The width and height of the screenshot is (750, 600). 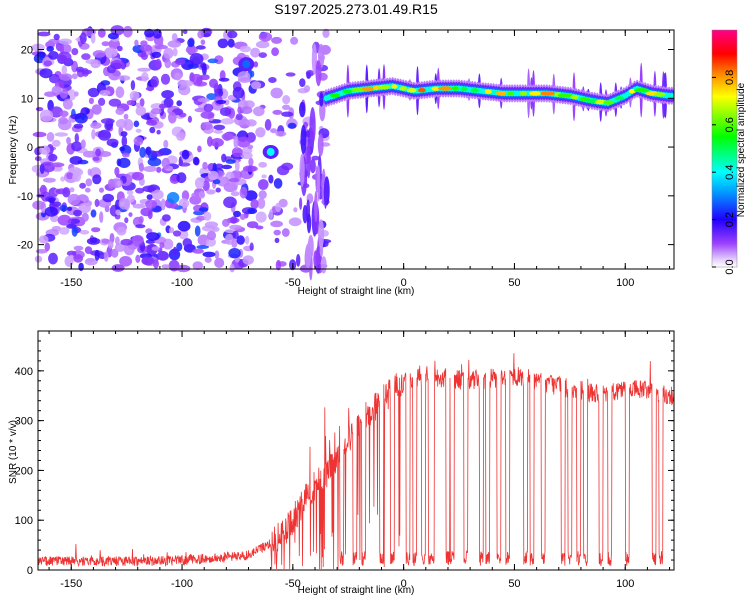 What do you see at coordinates (724, 172) in the screenshot?
I see `colorbar-ticks: 0.0 0.2 0.4 0.6 0.8` at bounding box center [724, 172].